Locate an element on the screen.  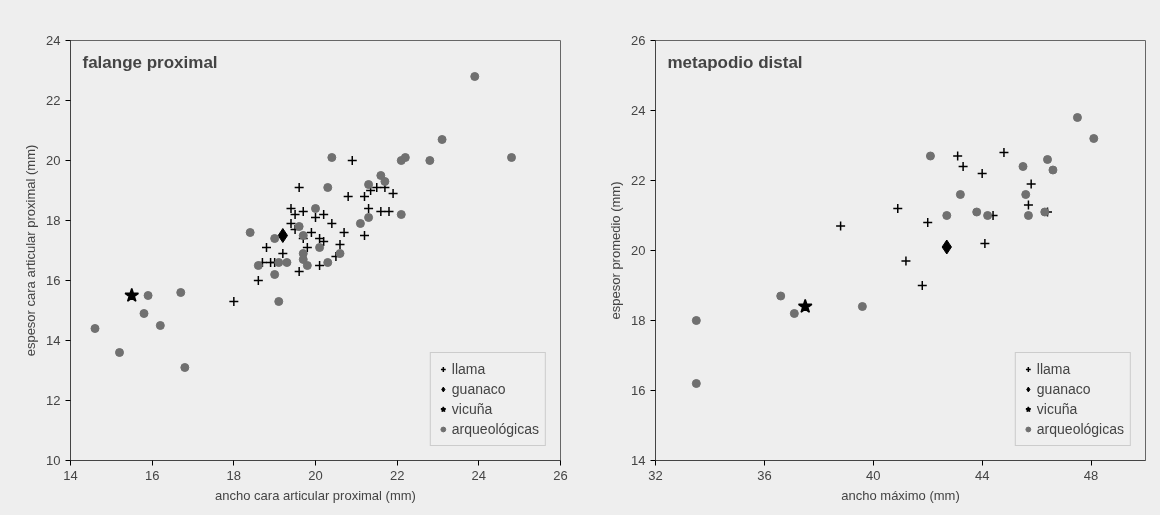
x-tick-label: 36 is located at coordinates (764, 475).